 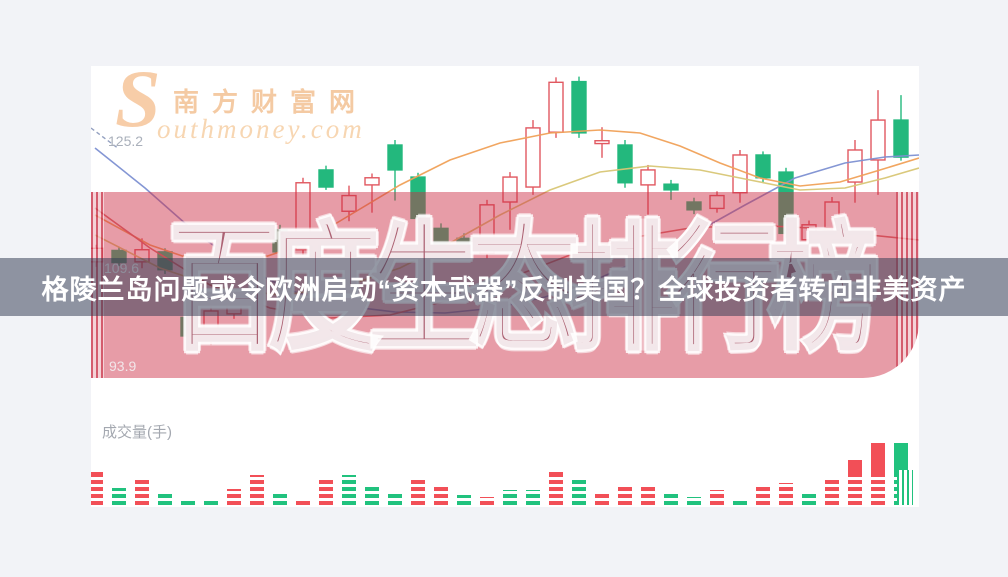 I want to click on headline-title: 格陵兰岛问题或令欧洲启动“资本武器”反制美国？全球投资者转向非美资产, so click(x=504, y=289).